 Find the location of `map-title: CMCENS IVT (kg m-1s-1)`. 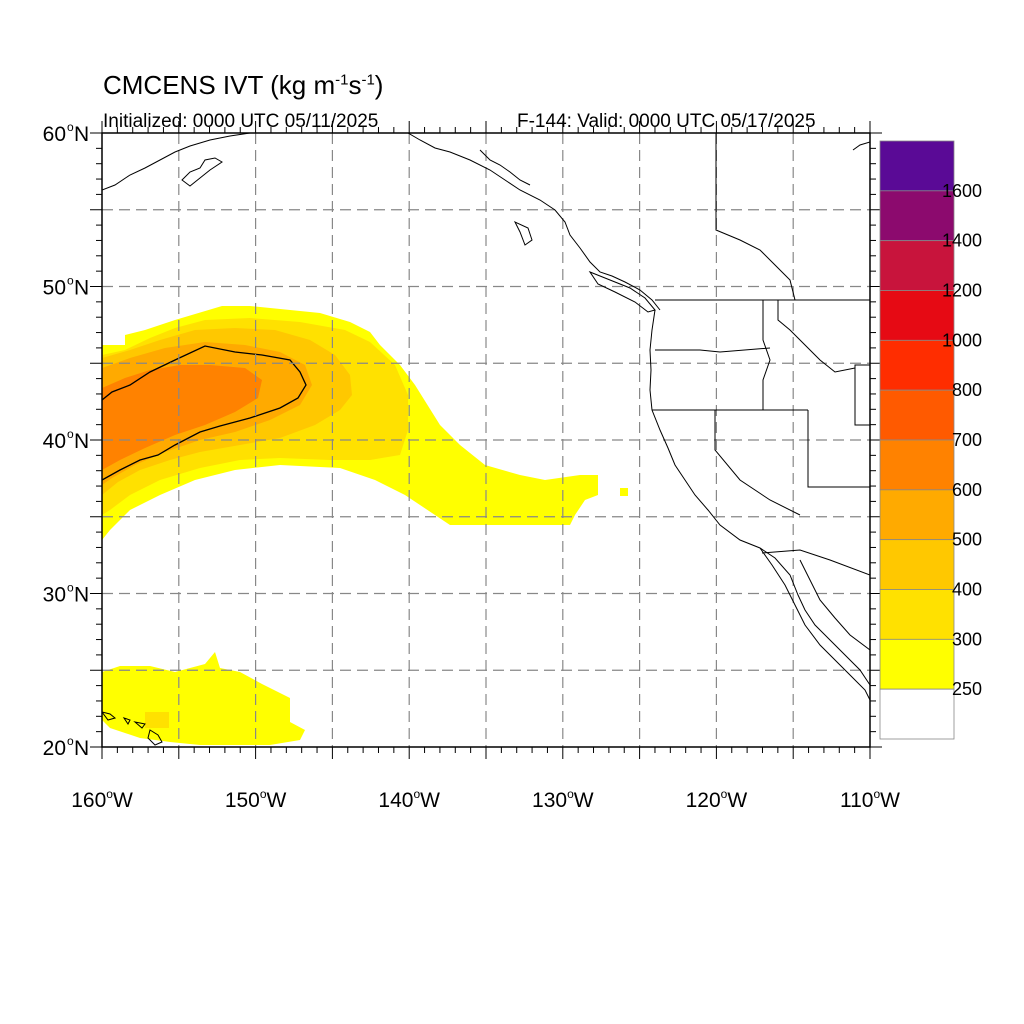

map-title: CMCENS IVT (kg m-1s-1) is located at coordinates (243, 85).